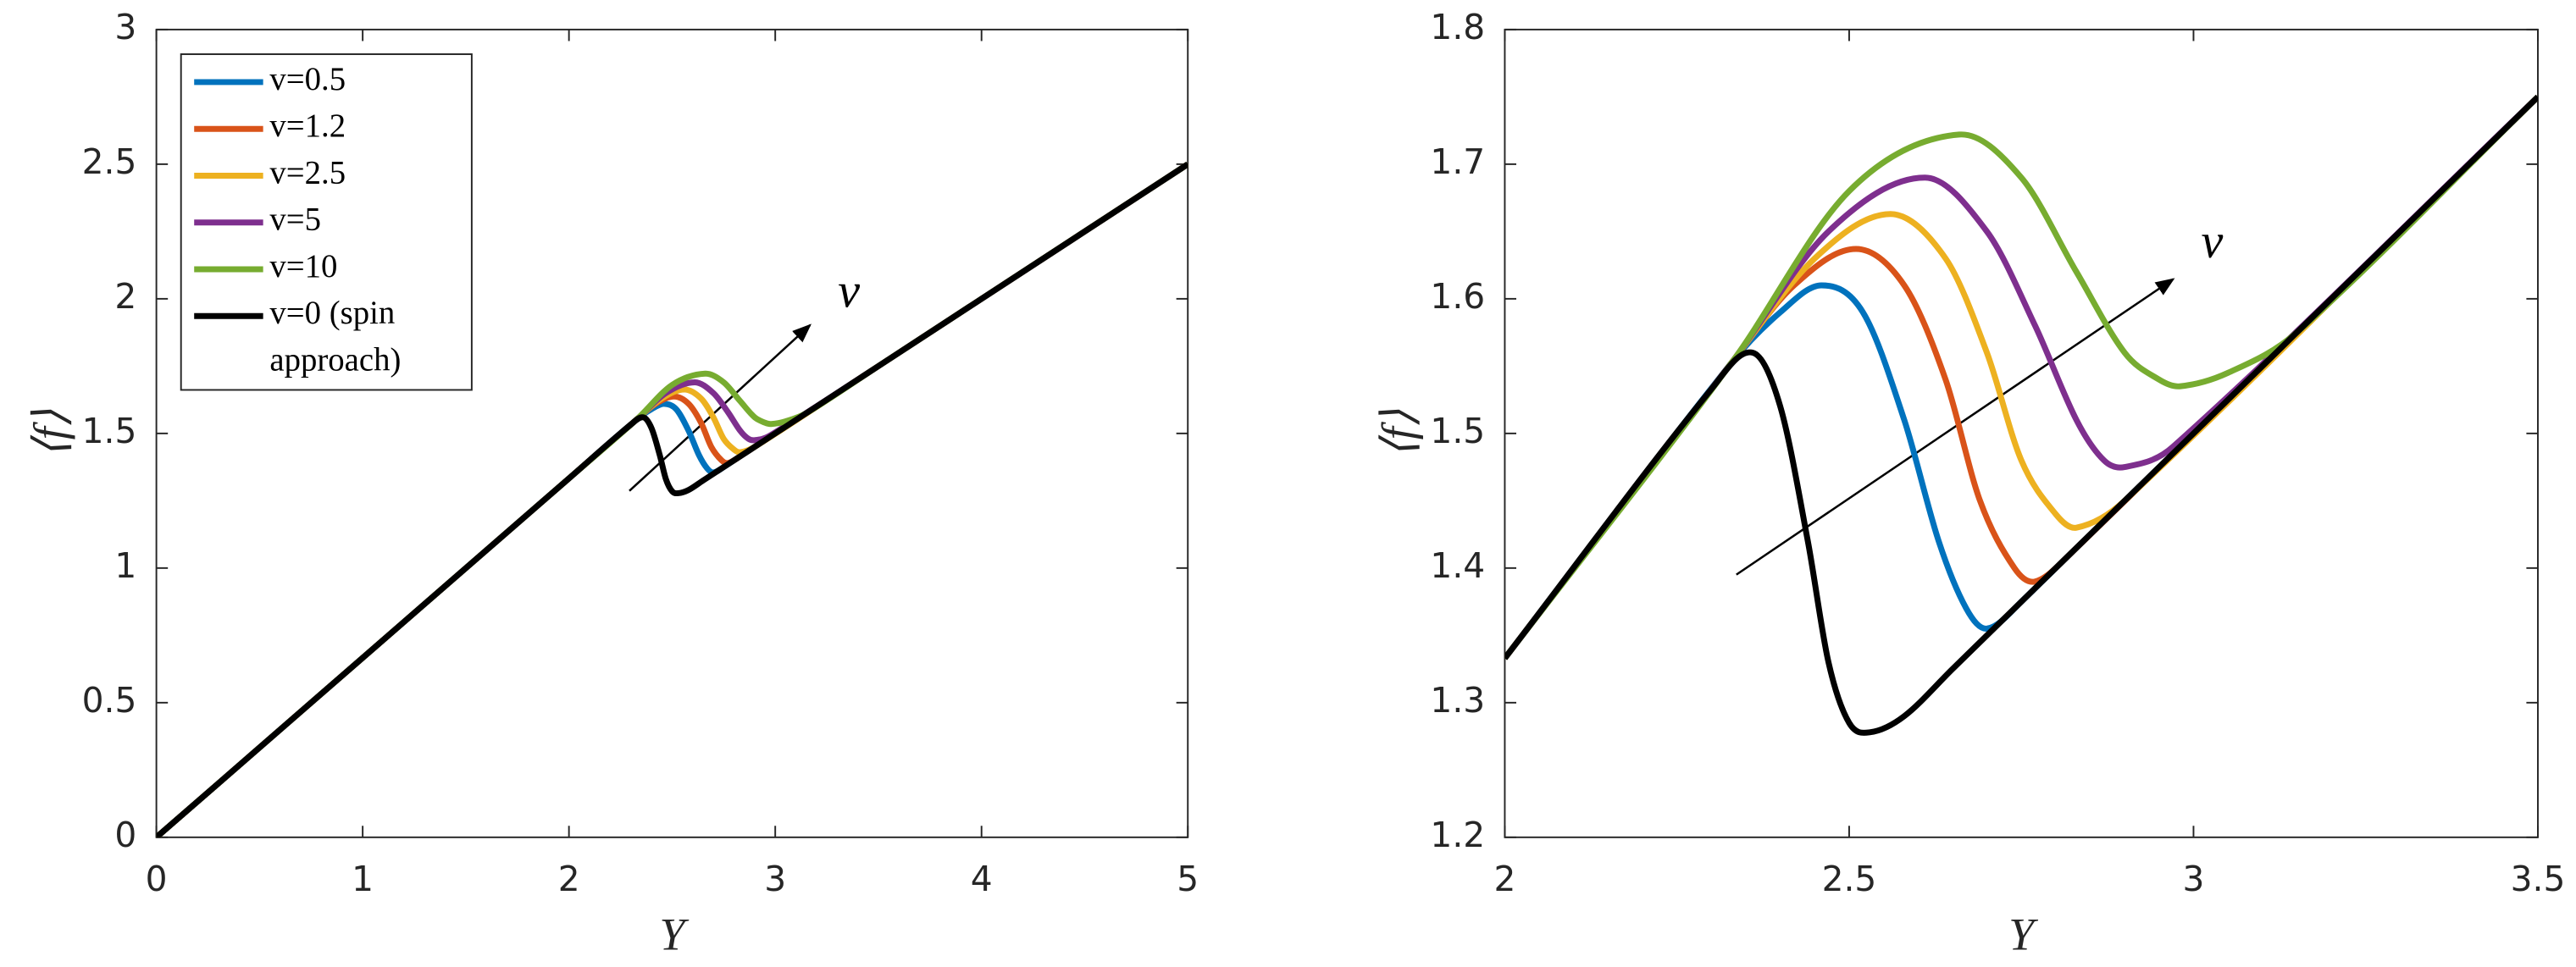 The image size is (2576, 967). What do you see at coordinates (125, 296) in the screenshot?
I see `y-tick-label: 2` at bounding box center [125, 296].